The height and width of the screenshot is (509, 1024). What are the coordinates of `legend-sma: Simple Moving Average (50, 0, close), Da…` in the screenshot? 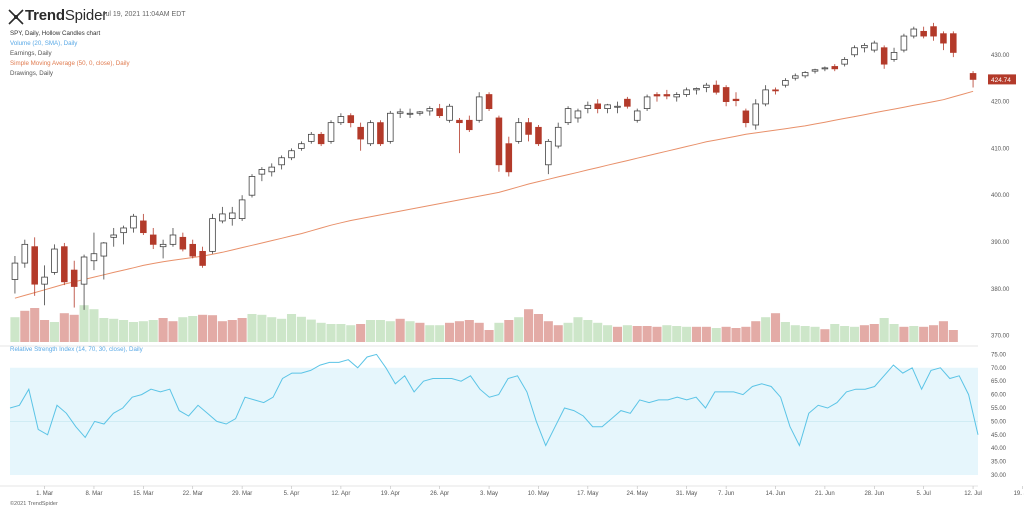 It's located at (70, 63).